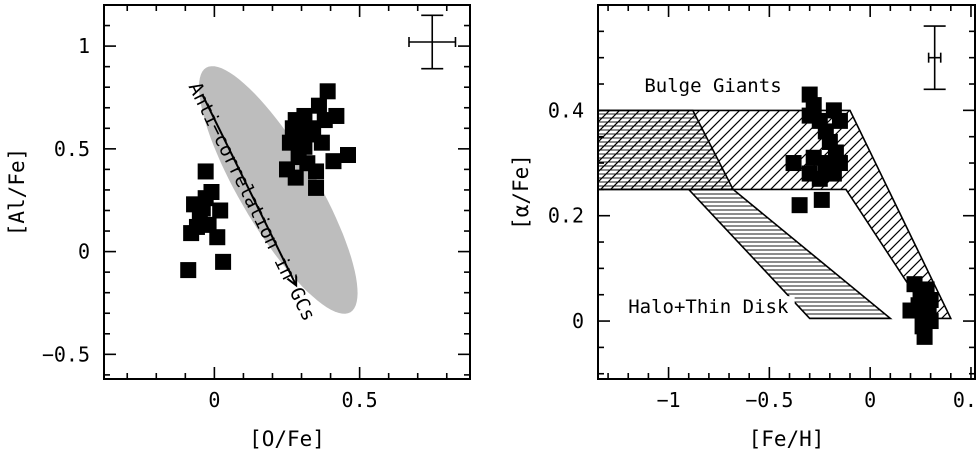 The height and width of the screenshot is (455, 977). What do you see at coordinates (787, 439) in the screenshot?
I see `x-axis-label: [Fe/H]` at bounding box center [787, 439].